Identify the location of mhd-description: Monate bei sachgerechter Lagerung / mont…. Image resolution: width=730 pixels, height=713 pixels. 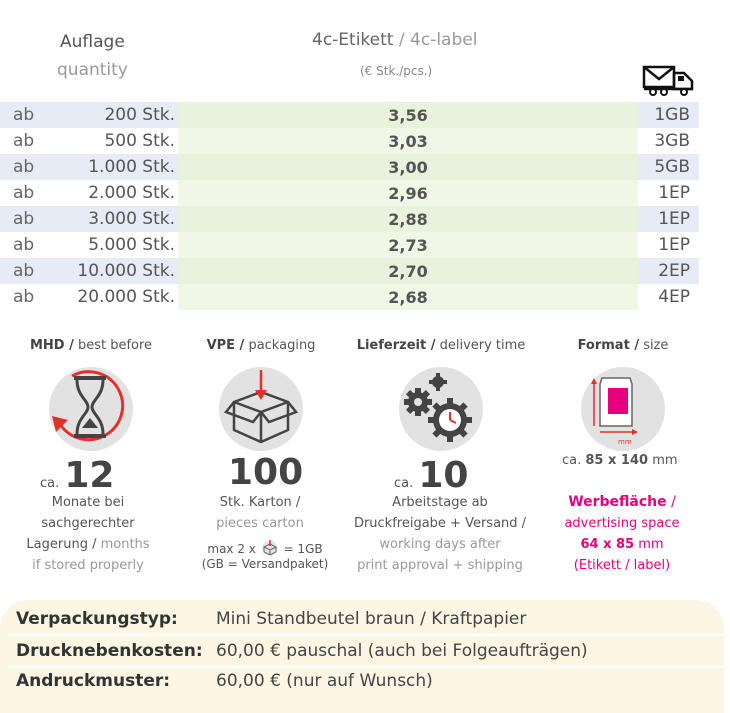
(89, 534).